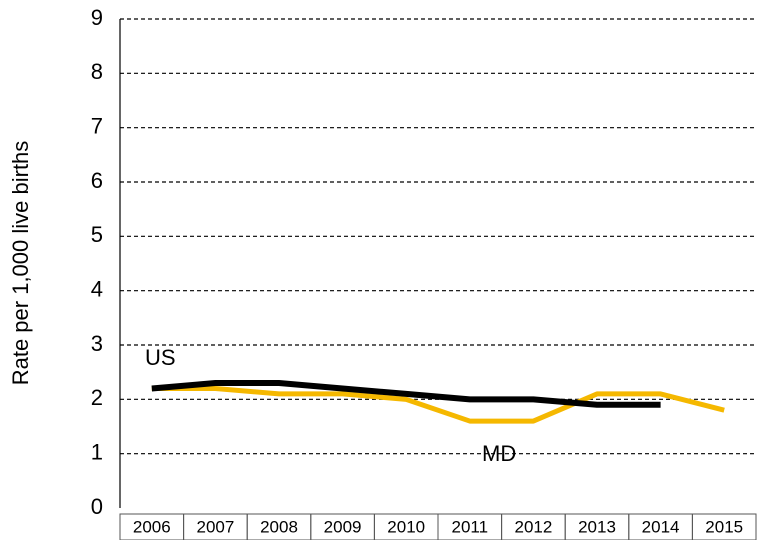  What do you see at coordinates (97, 397) in the screenshot?
I see `y-tick-label: 2` at bounding box center [97, 397].